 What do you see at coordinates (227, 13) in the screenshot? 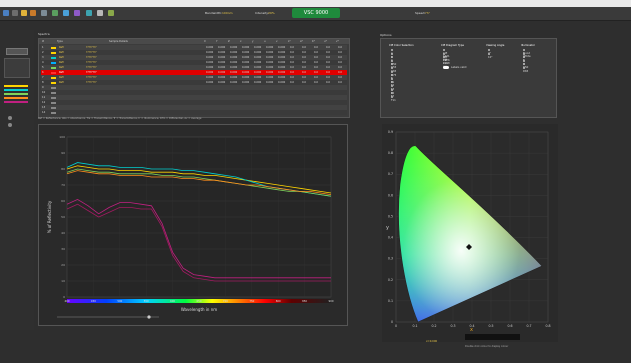
I see `bandwidth-value: 100nm` at bounding box center [227, 13].